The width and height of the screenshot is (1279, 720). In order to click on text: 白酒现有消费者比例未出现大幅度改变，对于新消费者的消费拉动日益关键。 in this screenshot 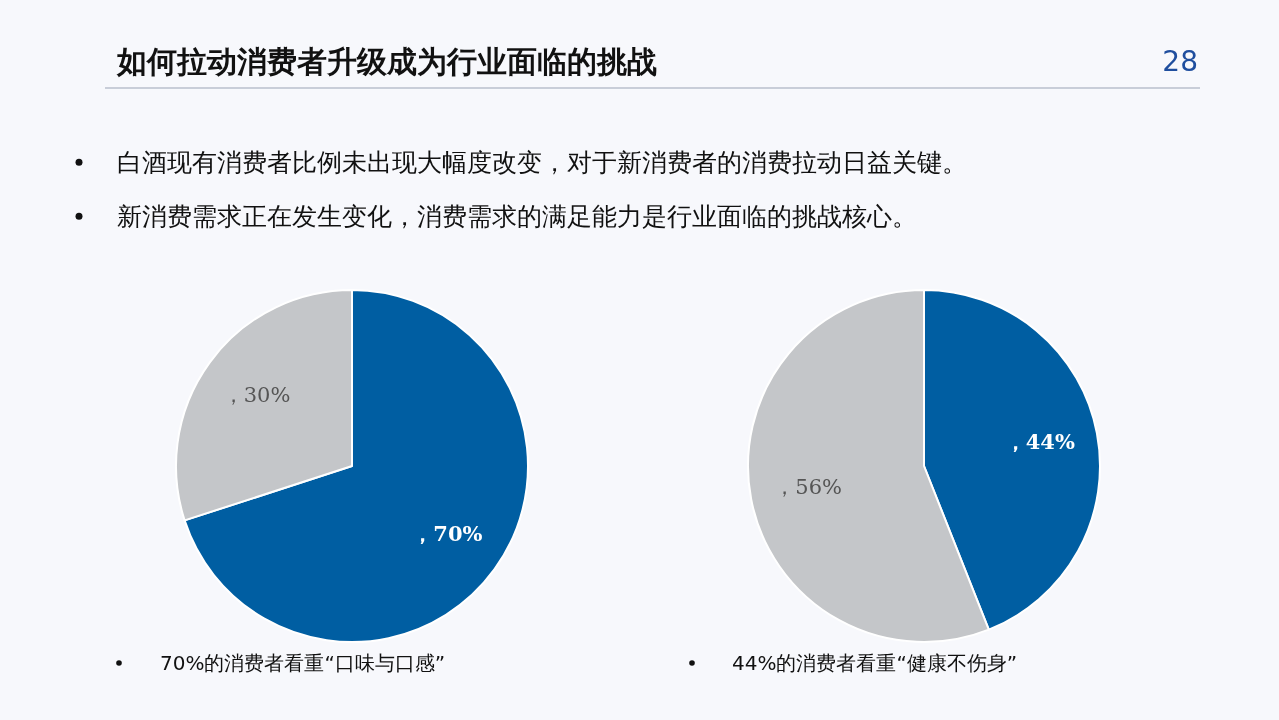, I will do `click(542, 162)`.